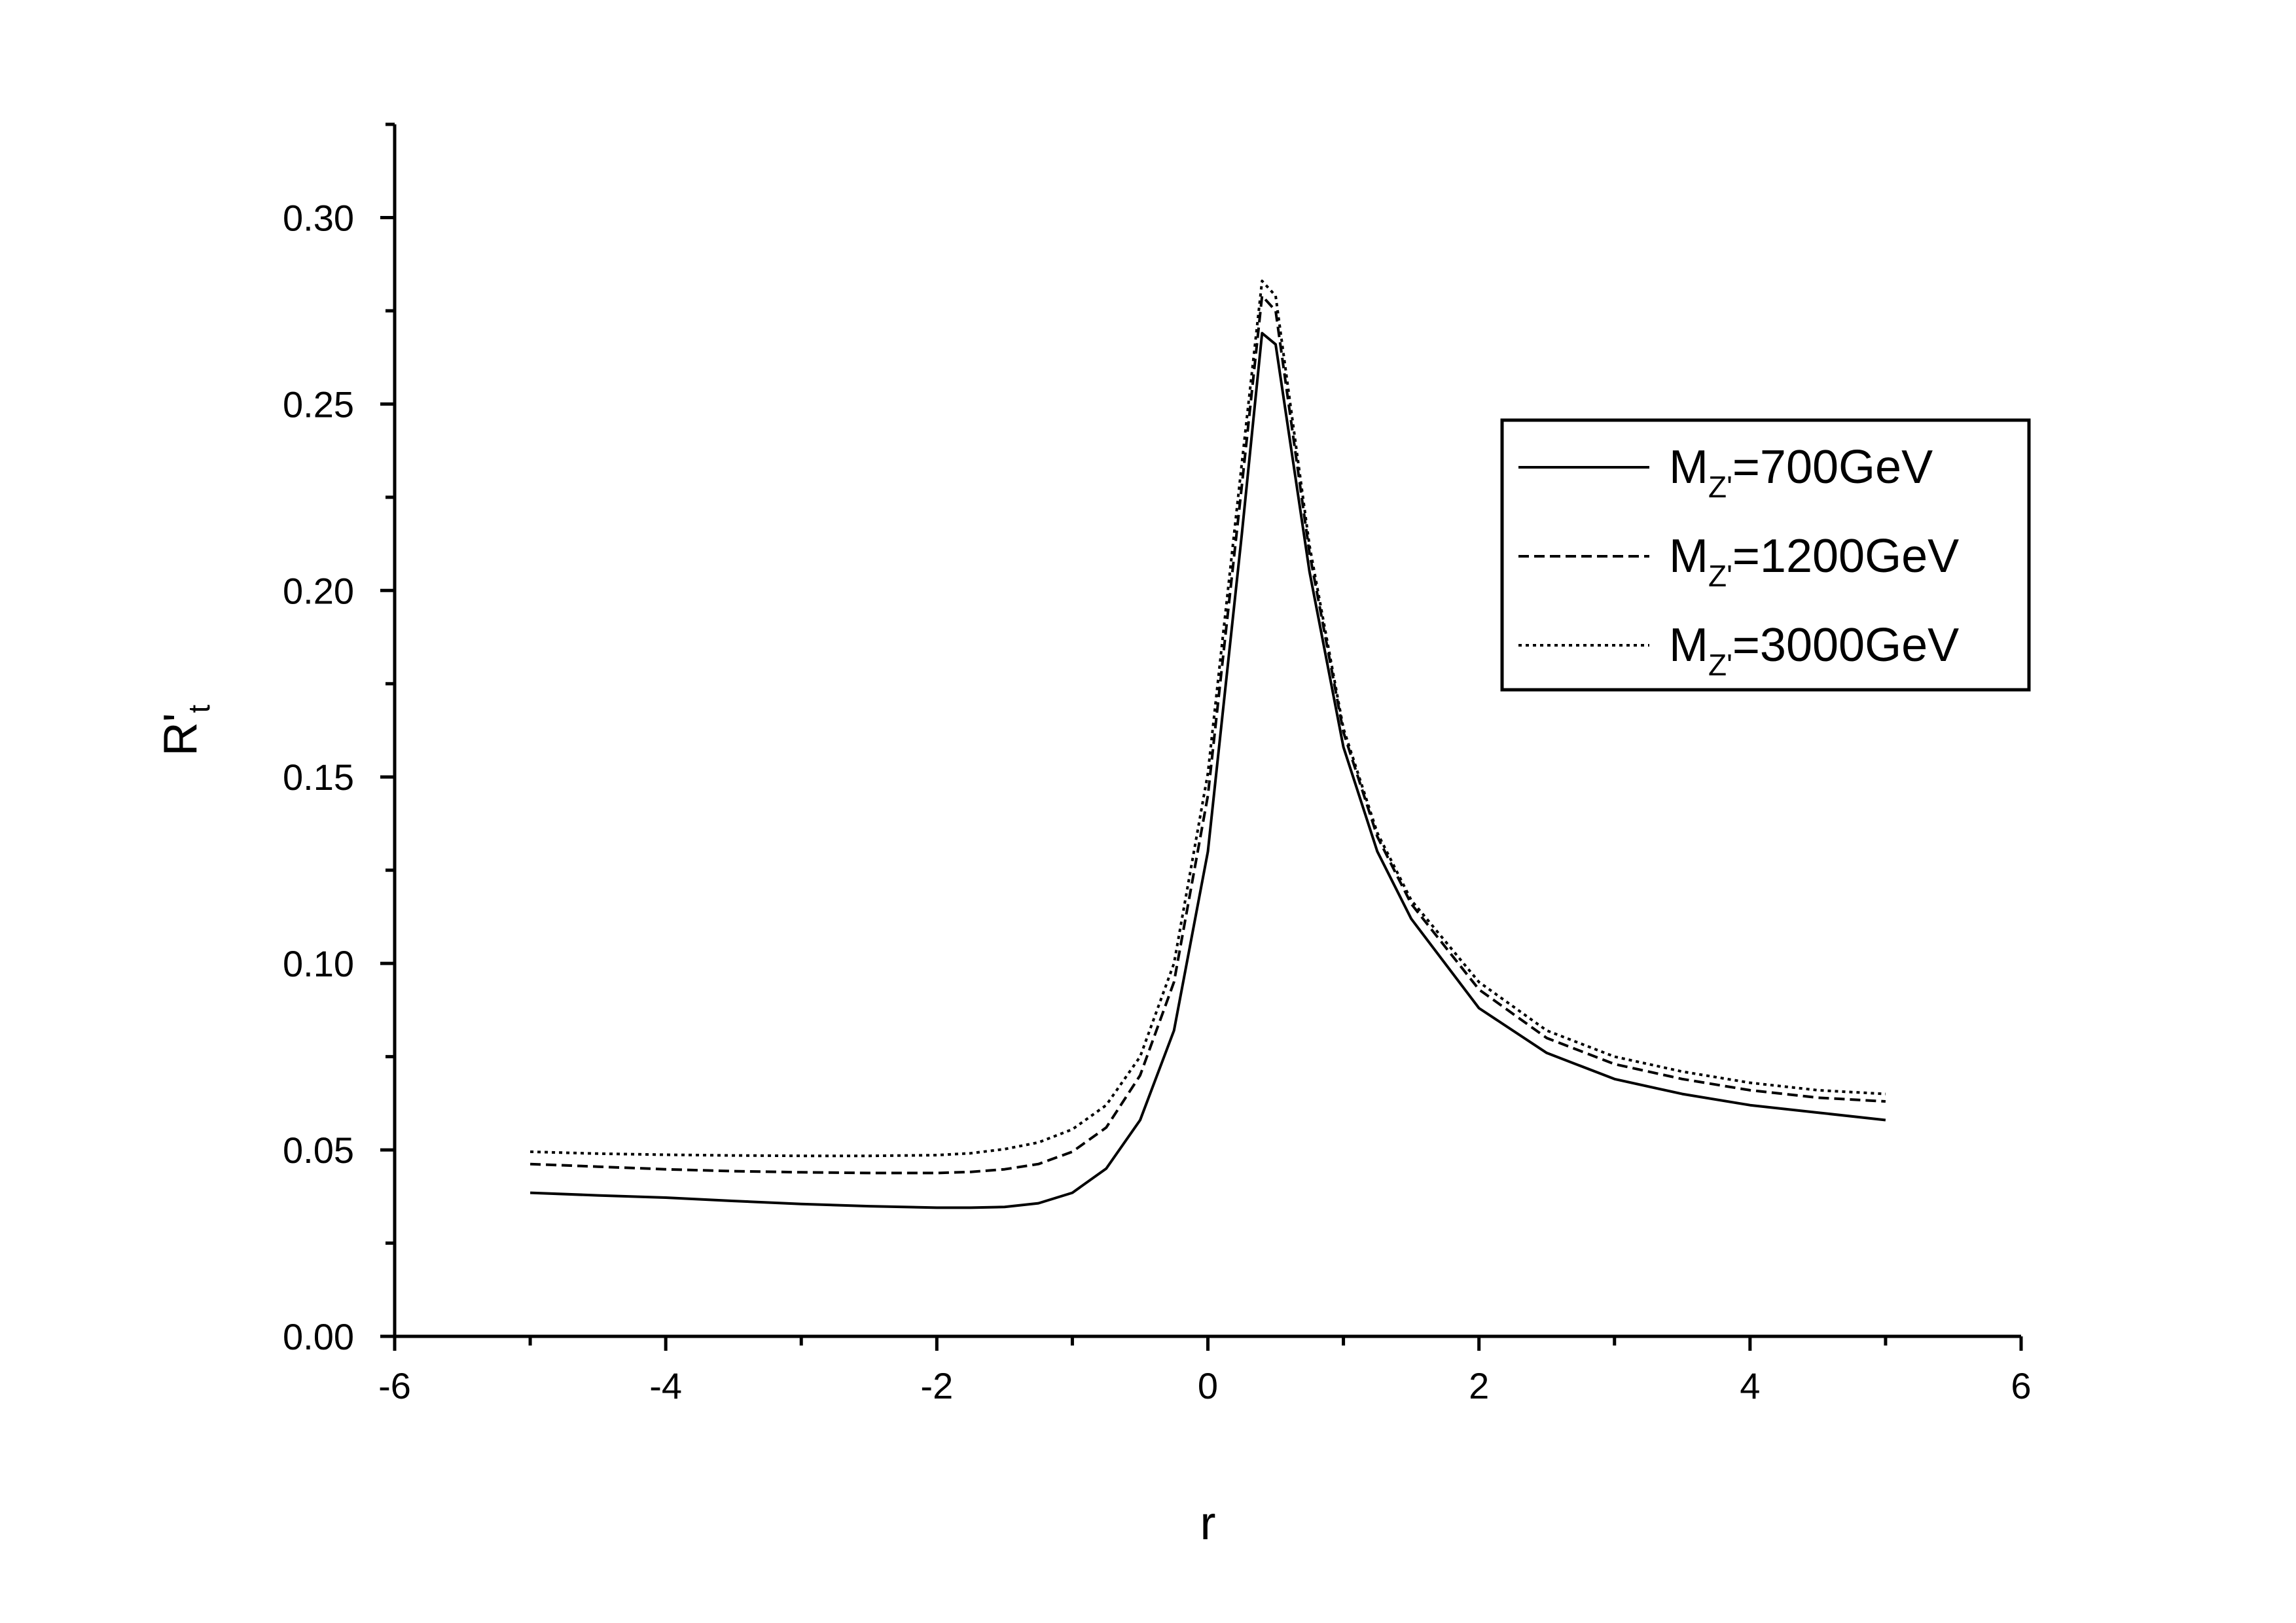  I want to click on legend-label-suffix: =3000GeV, so click(1846, 645).